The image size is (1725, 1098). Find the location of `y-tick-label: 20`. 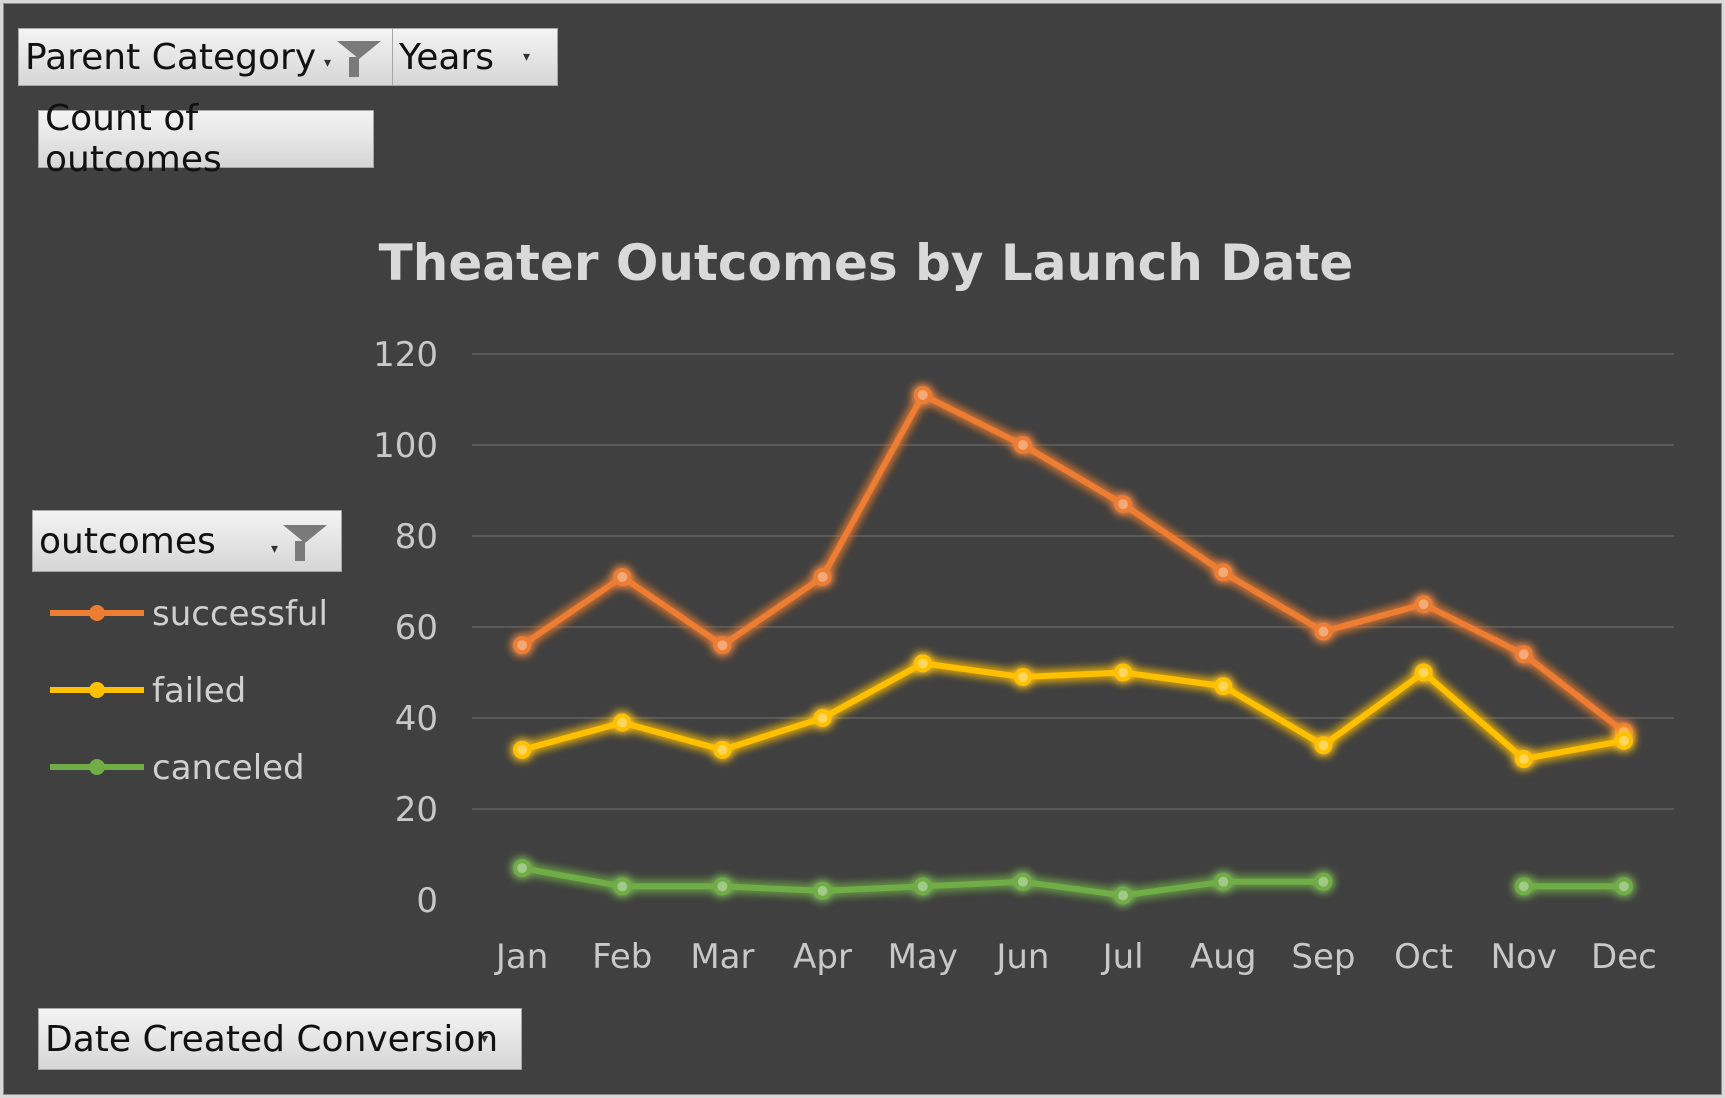

y-tick-label: 20 is located at coordinates (416, 810).